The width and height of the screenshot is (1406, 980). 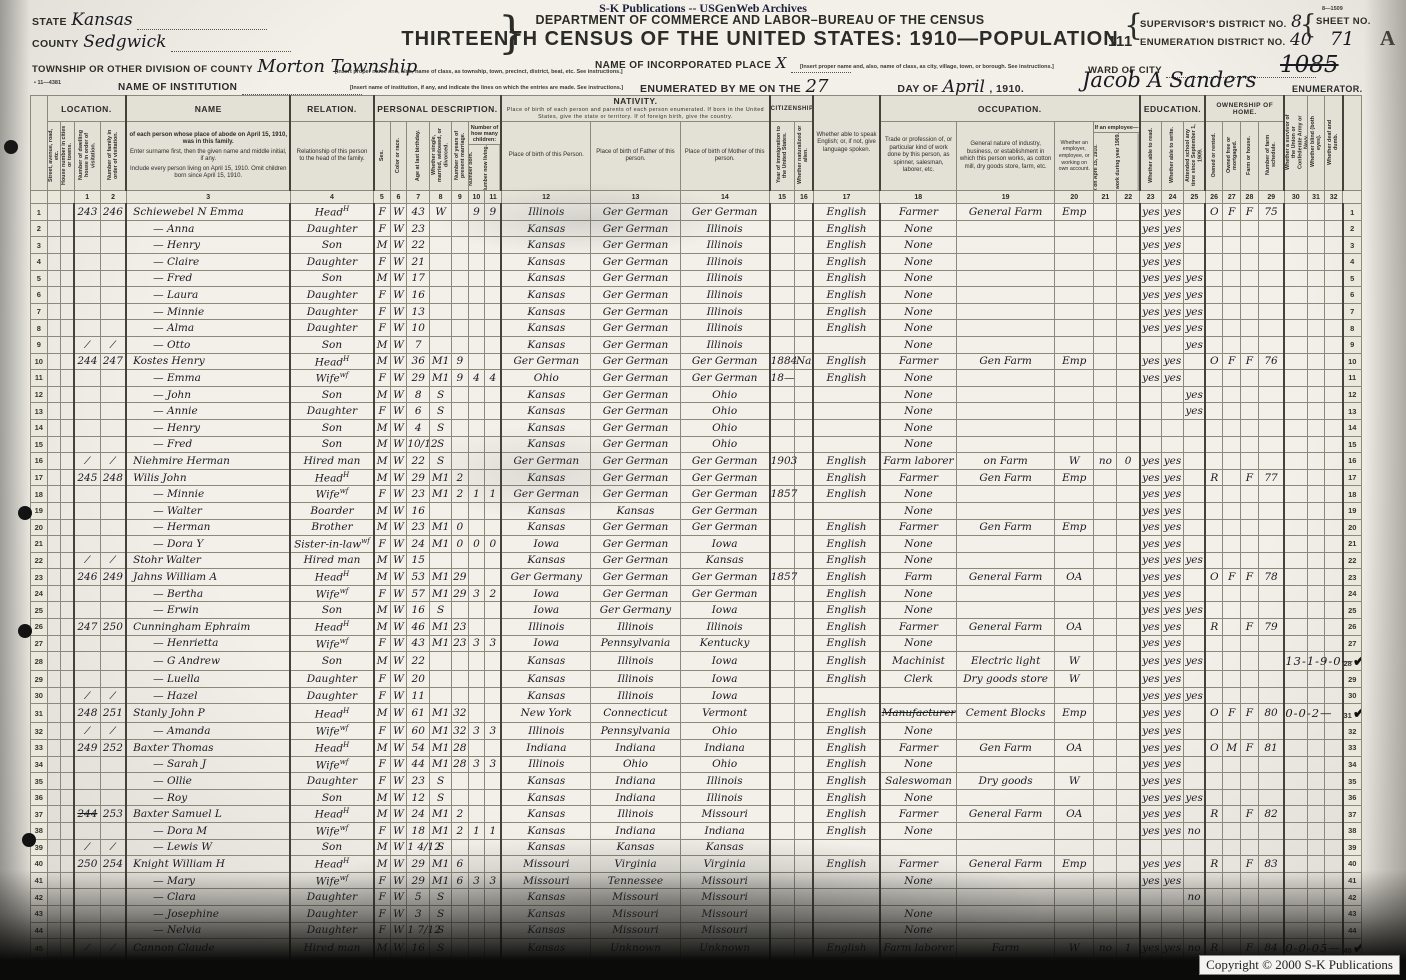 I want to click on cell-mother_birthplace: Ger German, so click(x=725, y=510).